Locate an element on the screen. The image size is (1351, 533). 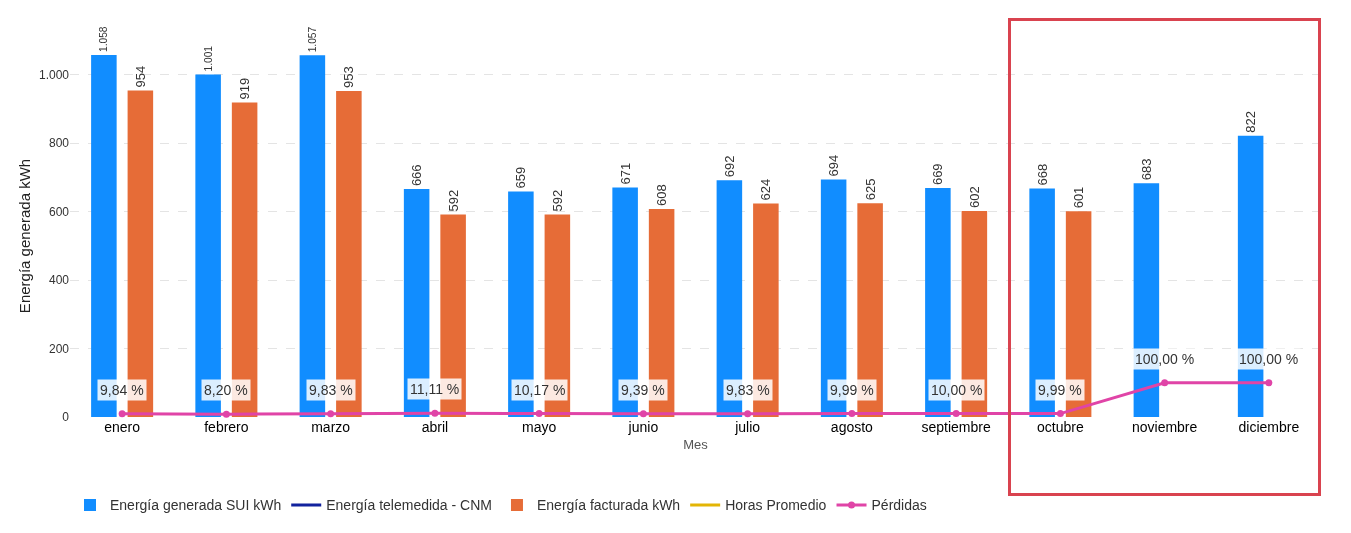
y-tick-label: 800 is located at coordinates (59, 143).